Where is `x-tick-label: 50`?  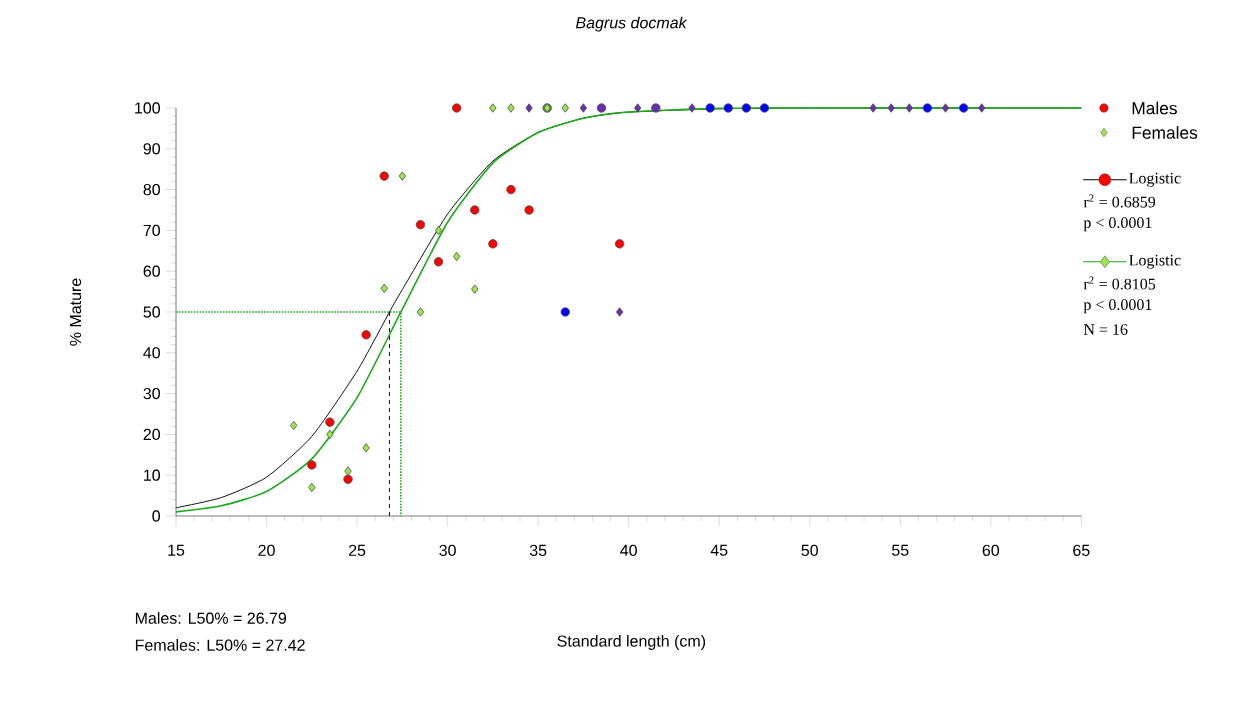
x-tick-label: 50 is located at coordinates (810, 550).